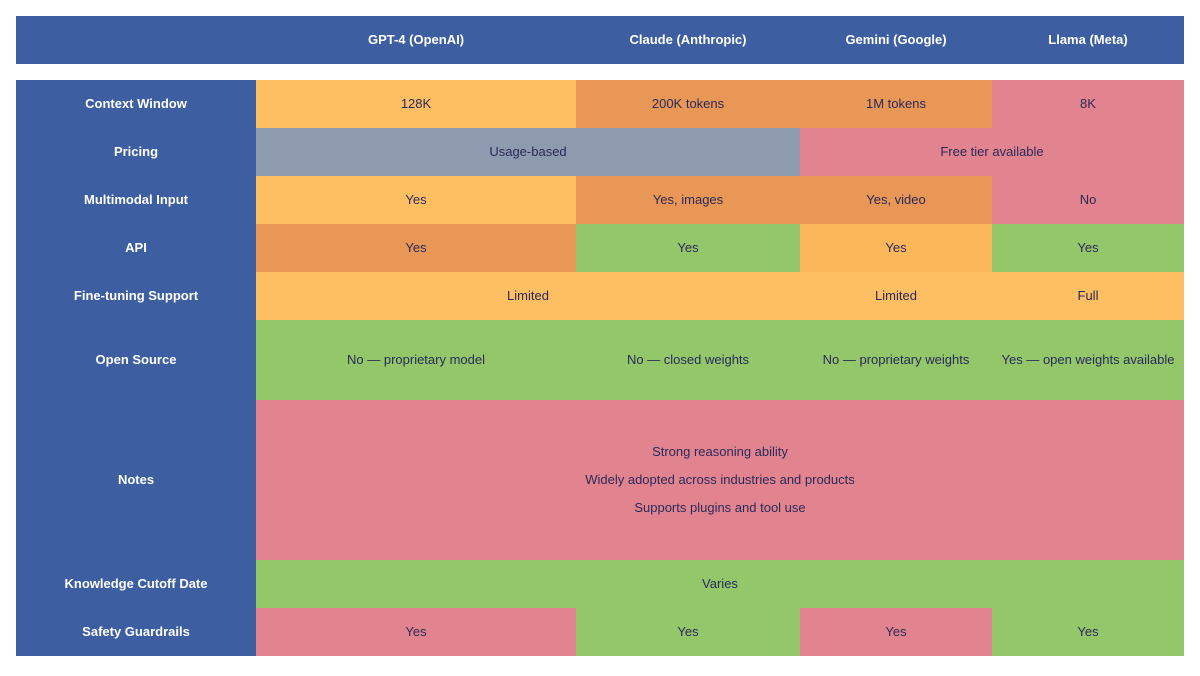 The height and width of the screenshot is (676, 1200). Describe the element at coordinates (1088, 200) in the screenshot. I see `table-cell: No` at that location.